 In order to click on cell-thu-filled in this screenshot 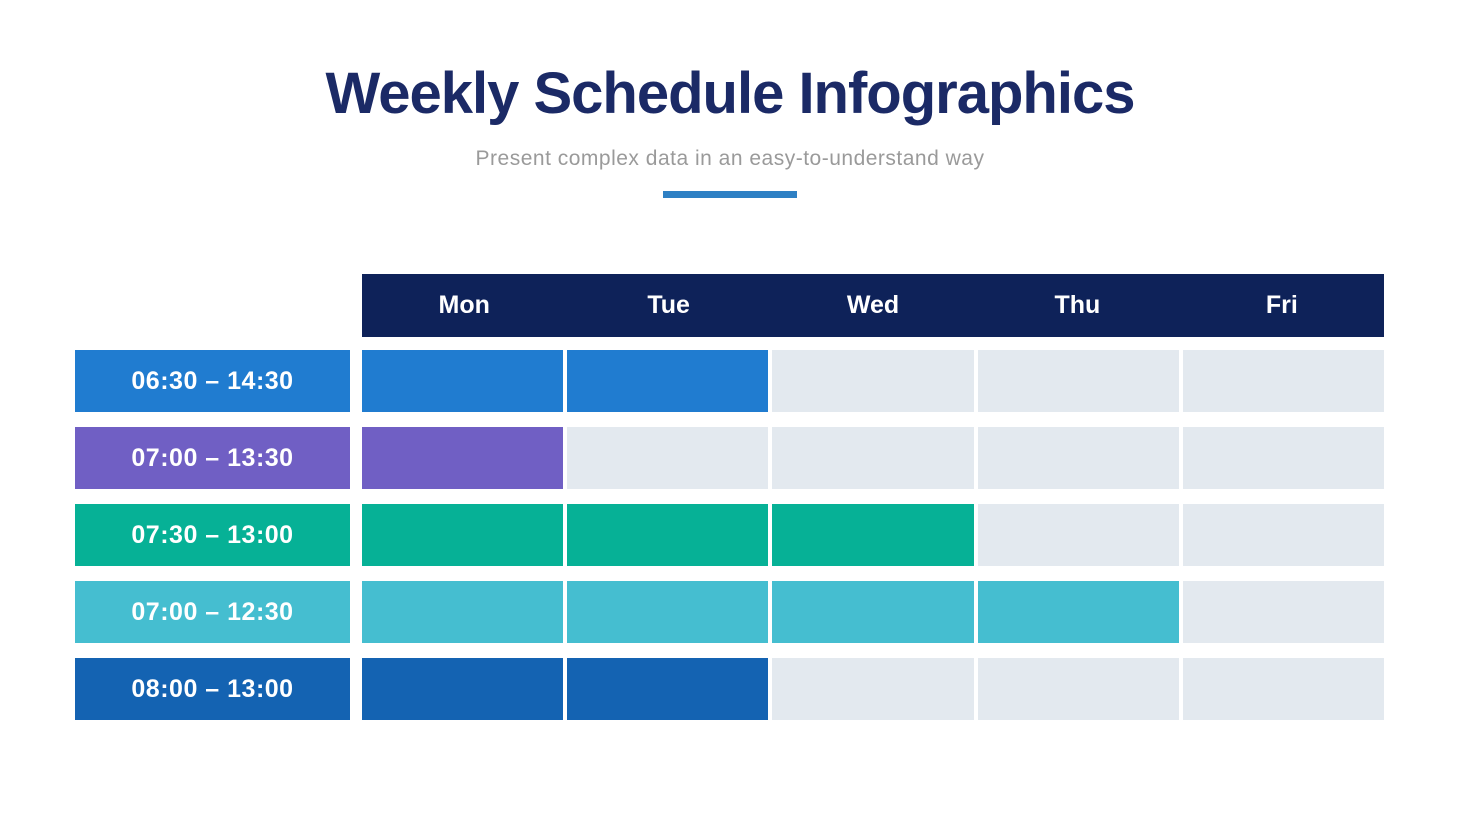, I will do `click(1078, 612)`.